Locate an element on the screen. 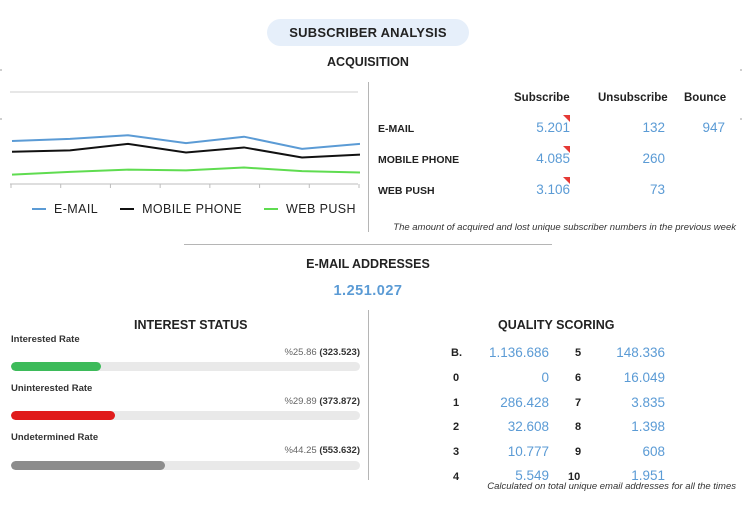  qs-value: 0 is located at coordinates (545, 377).